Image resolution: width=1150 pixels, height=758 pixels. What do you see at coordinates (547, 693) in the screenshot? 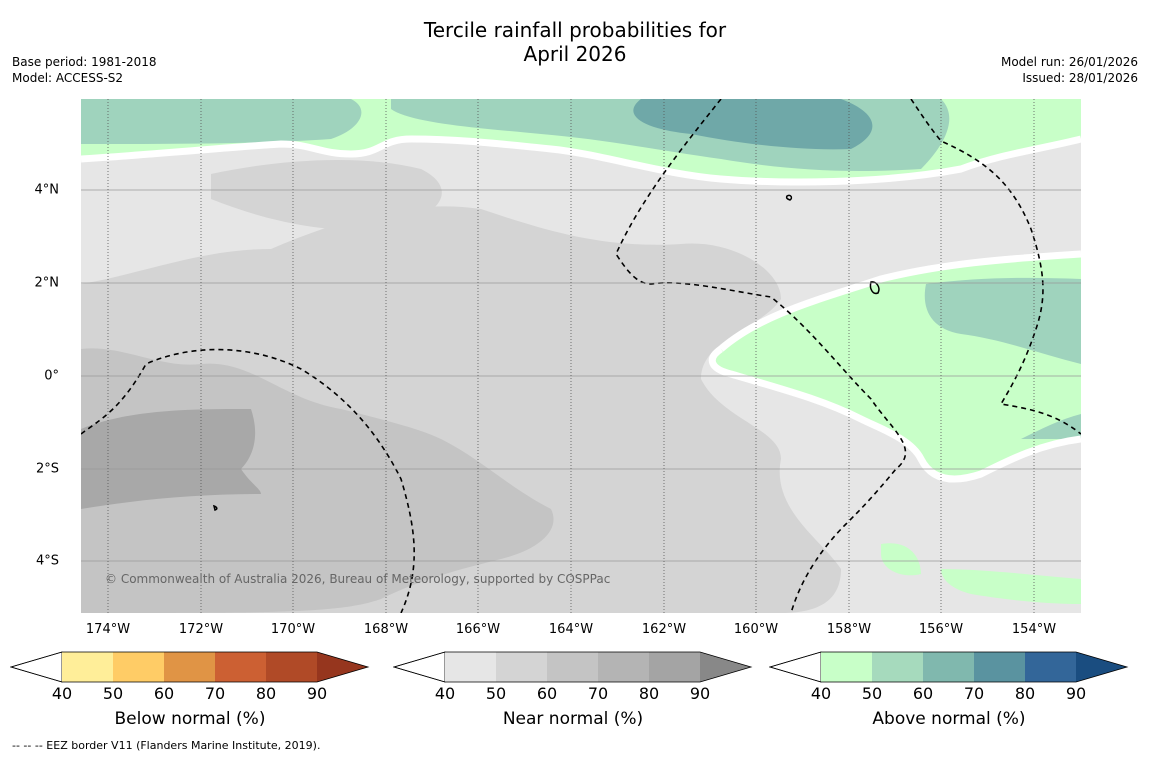
I see `colorbar-near-tick: 60` at bounding box center [547, 693].